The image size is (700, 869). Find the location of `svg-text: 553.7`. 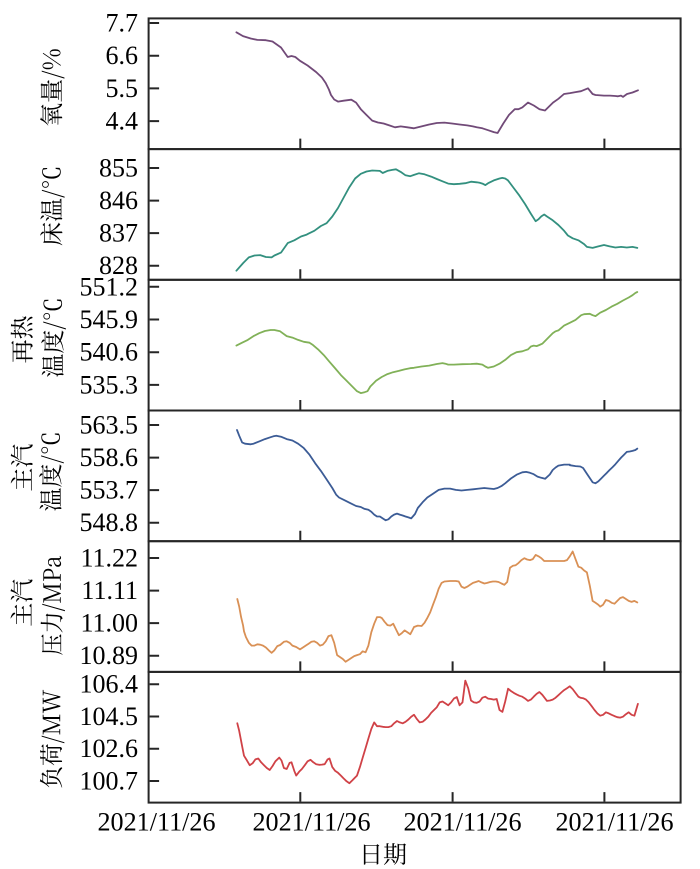

svg-text: 553.7 is located at coordinates (109, 490).